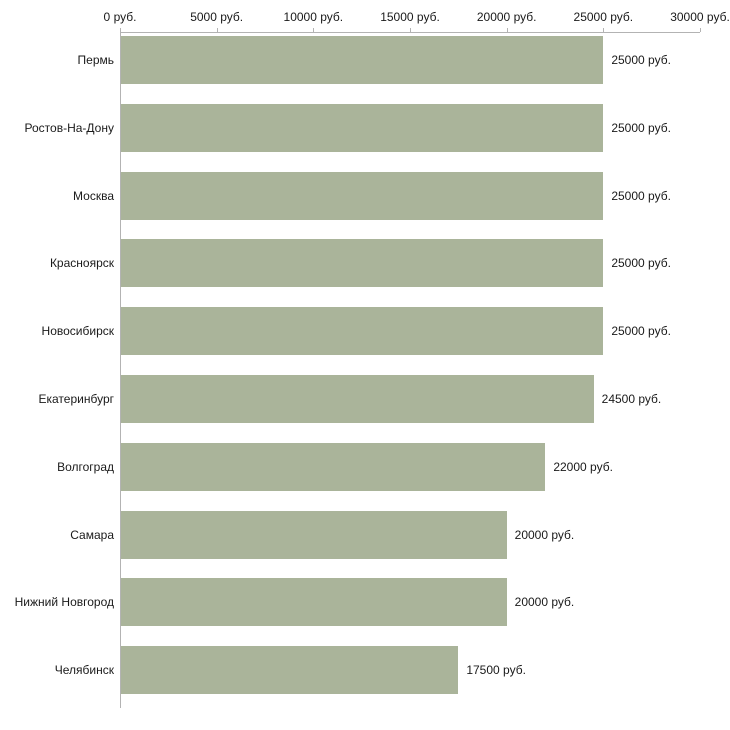  I want to click on category-label: Москва, so click(93, 195).